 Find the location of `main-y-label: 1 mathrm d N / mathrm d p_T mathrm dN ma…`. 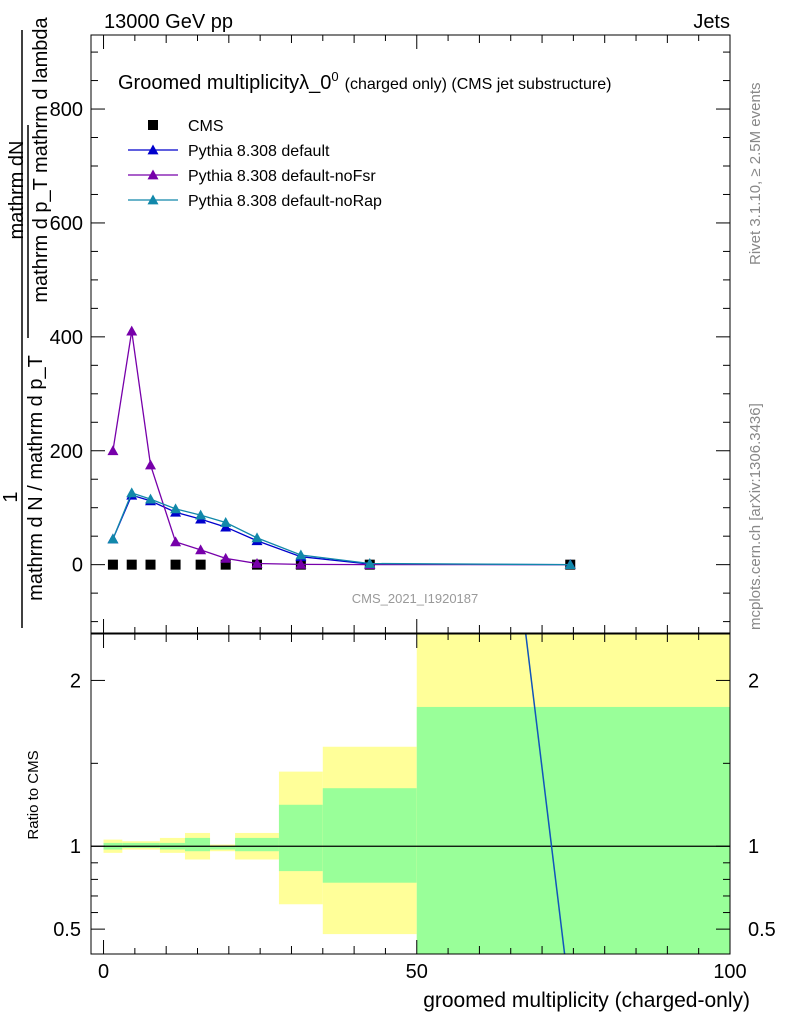

main-y-label: 1 mathrm d N / mathrm d p_T mathrm dN ma… is located at coordinates (26, 322).